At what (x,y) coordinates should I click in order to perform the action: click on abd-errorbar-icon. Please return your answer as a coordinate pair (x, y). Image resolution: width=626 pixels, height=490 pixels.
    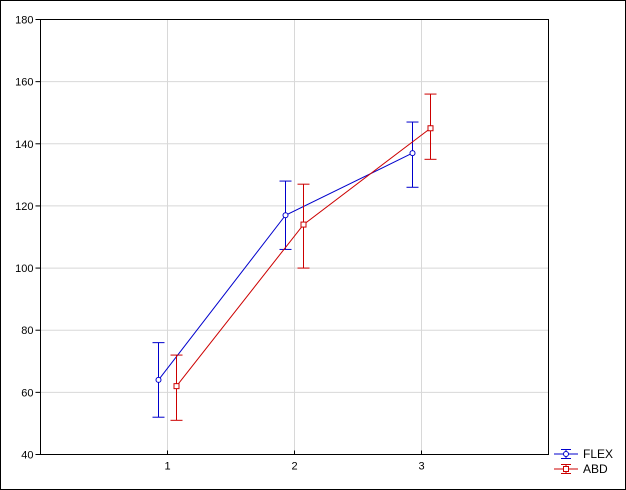
    Looking at the image, I should click on (566, 469).